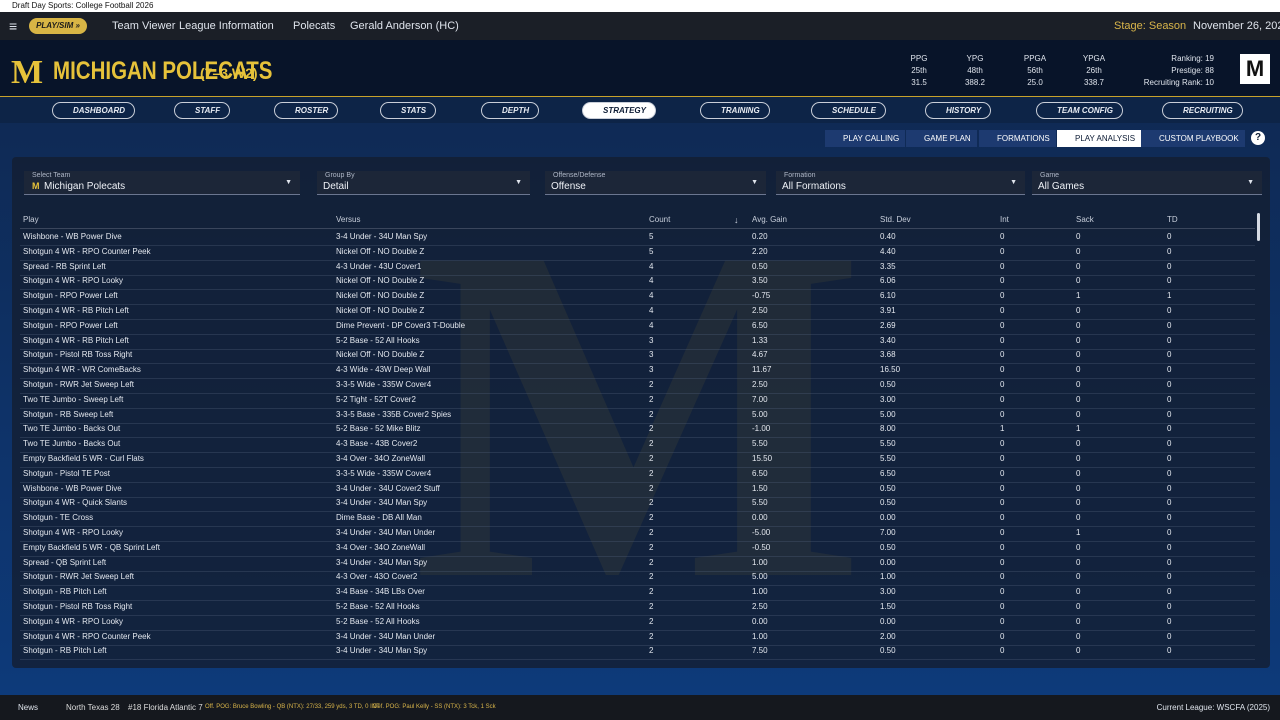 This screenshot has height=720, width=1280. Describe the element at coordinates (865, 138) in the screenshot. I see `sub-tab: PLAY CALLING` at that location.